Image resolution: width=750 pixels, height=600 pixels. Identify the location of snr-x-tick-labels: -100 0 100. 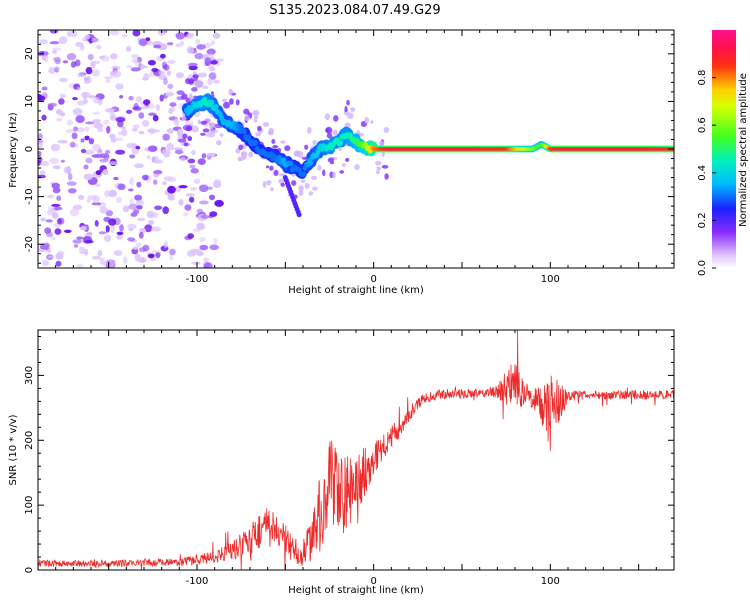
(373, 581).